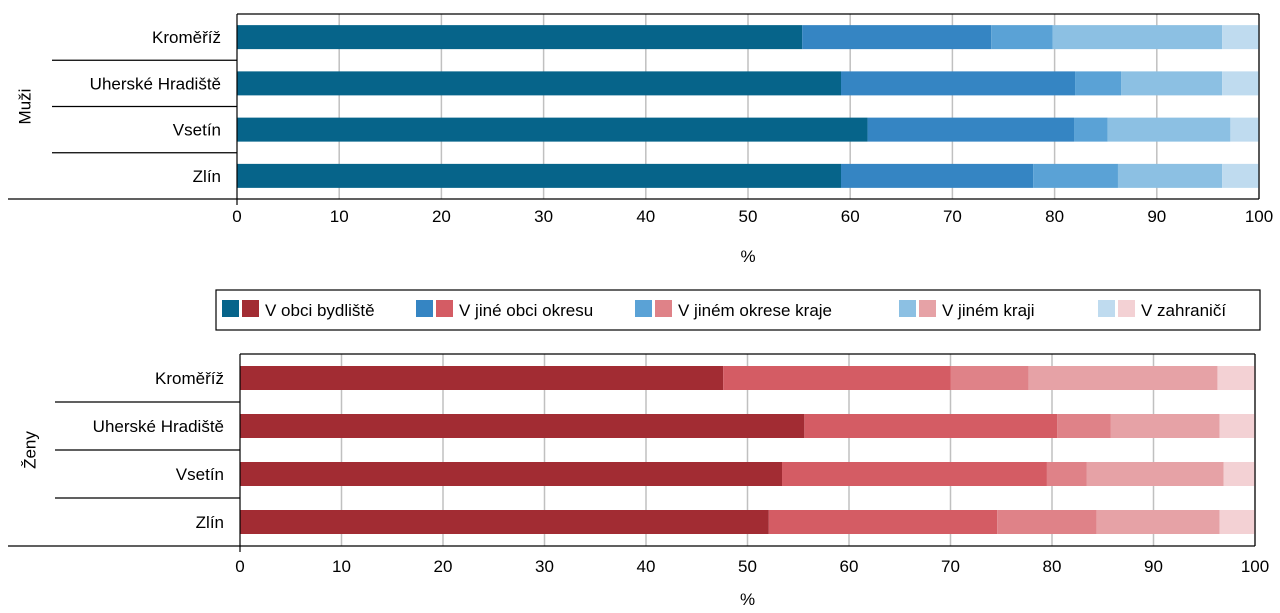 The height and width of the screenshot is (613, 1280). I want to click on legend-swatch-v-zahranici-women, so click(1126, 308).